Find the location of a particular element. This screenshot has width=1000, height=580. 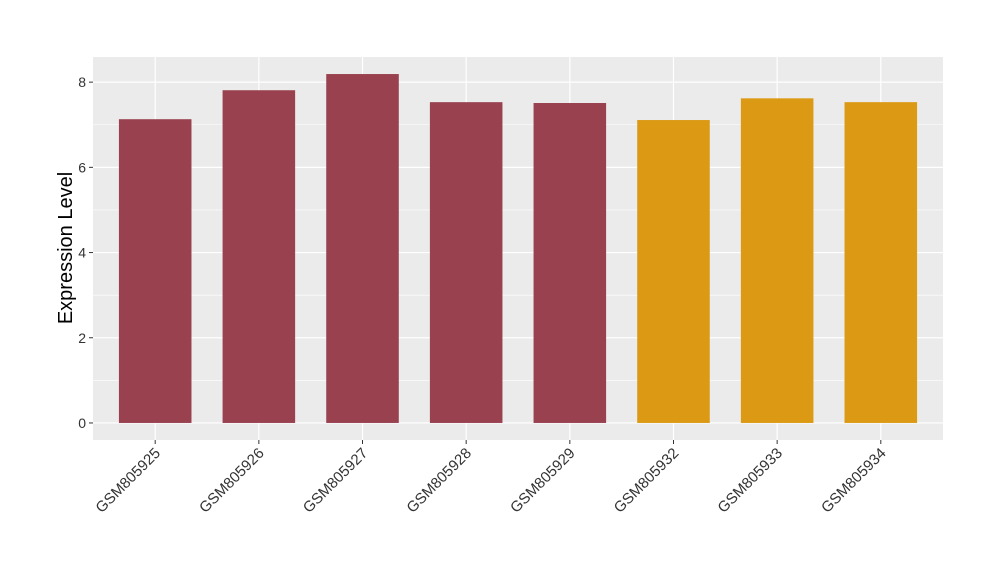

y-axis-label: Expression Level is located at coordinates (66, 248).